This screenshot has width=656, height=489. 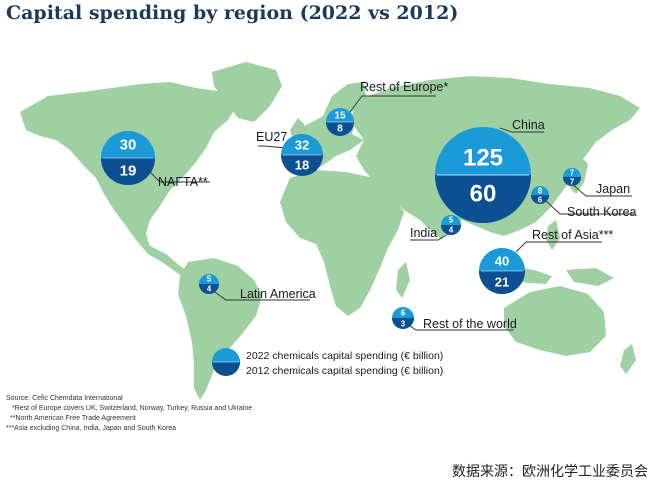 What do you see at coordinates (572, 235) in the screenshot?
I see `rest-of-asia-label: Rest of Asia***` at bounding box center [572, 235].